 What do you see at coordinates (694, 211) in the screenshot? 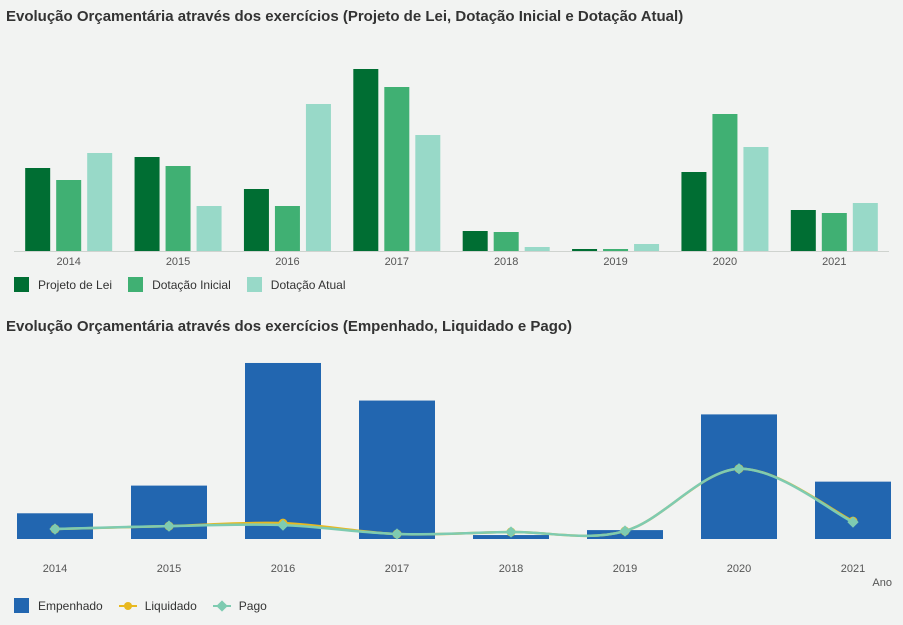
I see `bar-projeto-de-lei-2020` at bounding box center [694, 211].